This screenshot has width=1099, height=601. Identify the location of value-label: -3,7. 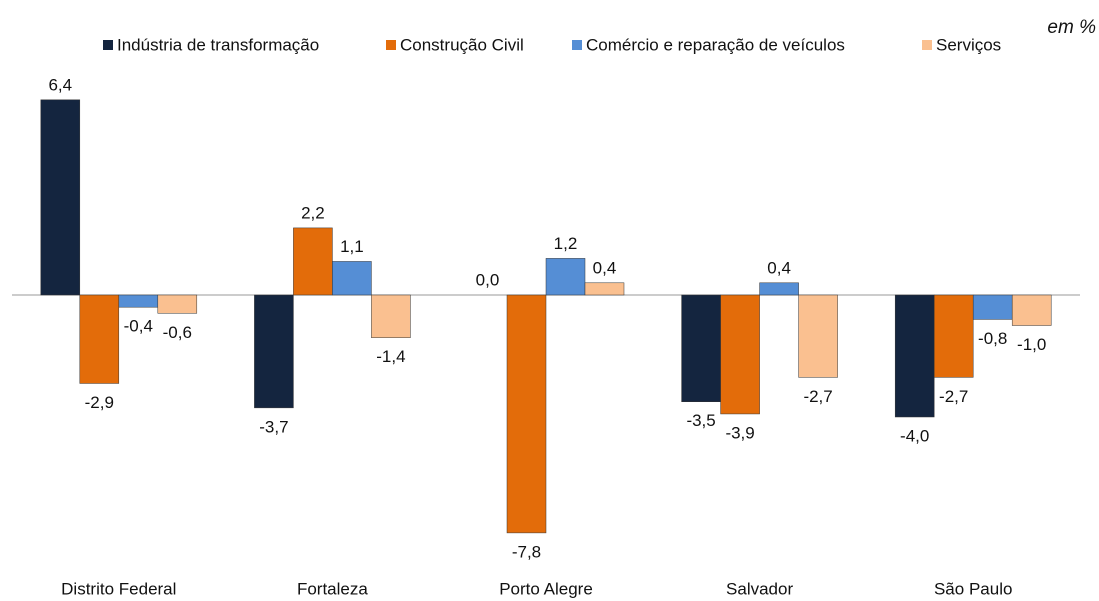
(273, 426).